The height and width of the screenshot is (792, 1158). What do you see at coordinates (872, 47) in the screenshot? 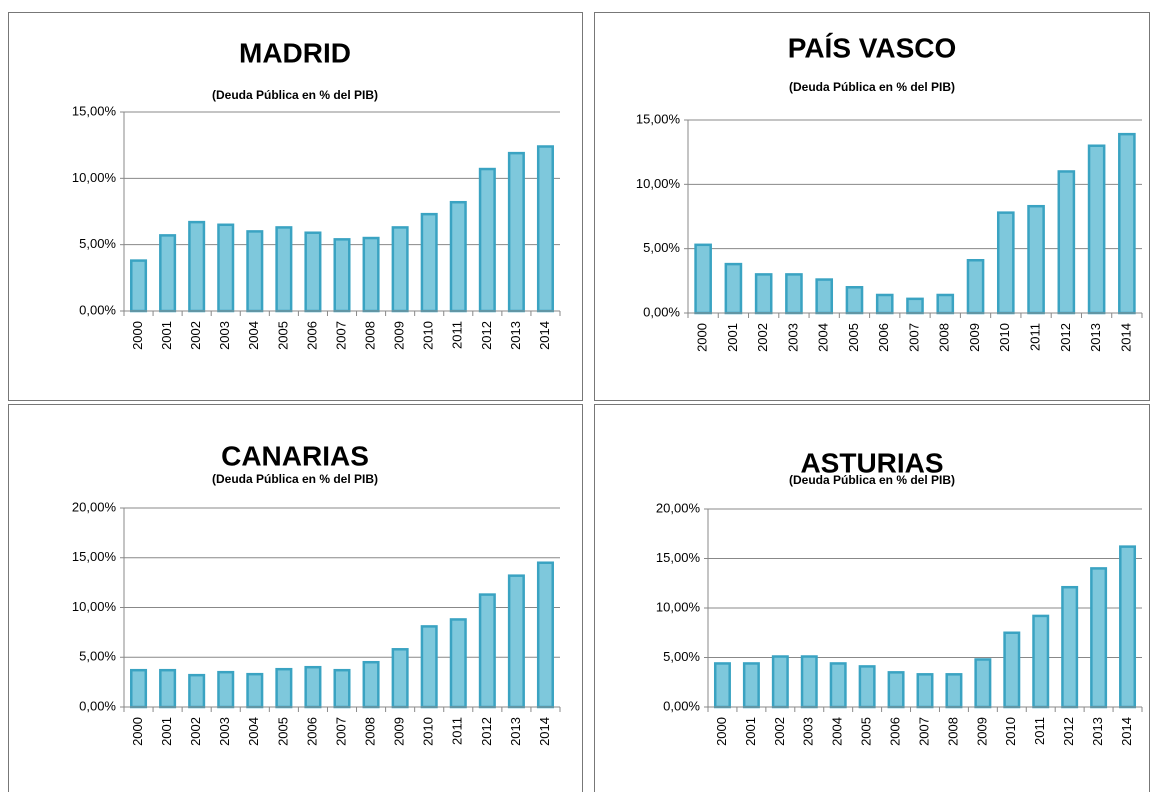
I see `chart-title: PAÍS VASCO` at bounding box center [872, 47].